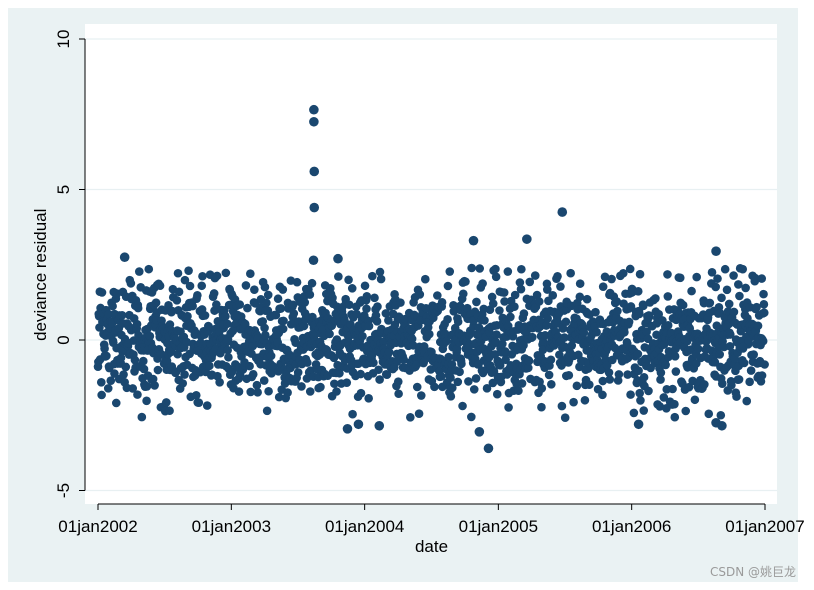  Describe the element at coordinates (63, 39) in the screenshot. I see `y-tick-label: 10` at that location.